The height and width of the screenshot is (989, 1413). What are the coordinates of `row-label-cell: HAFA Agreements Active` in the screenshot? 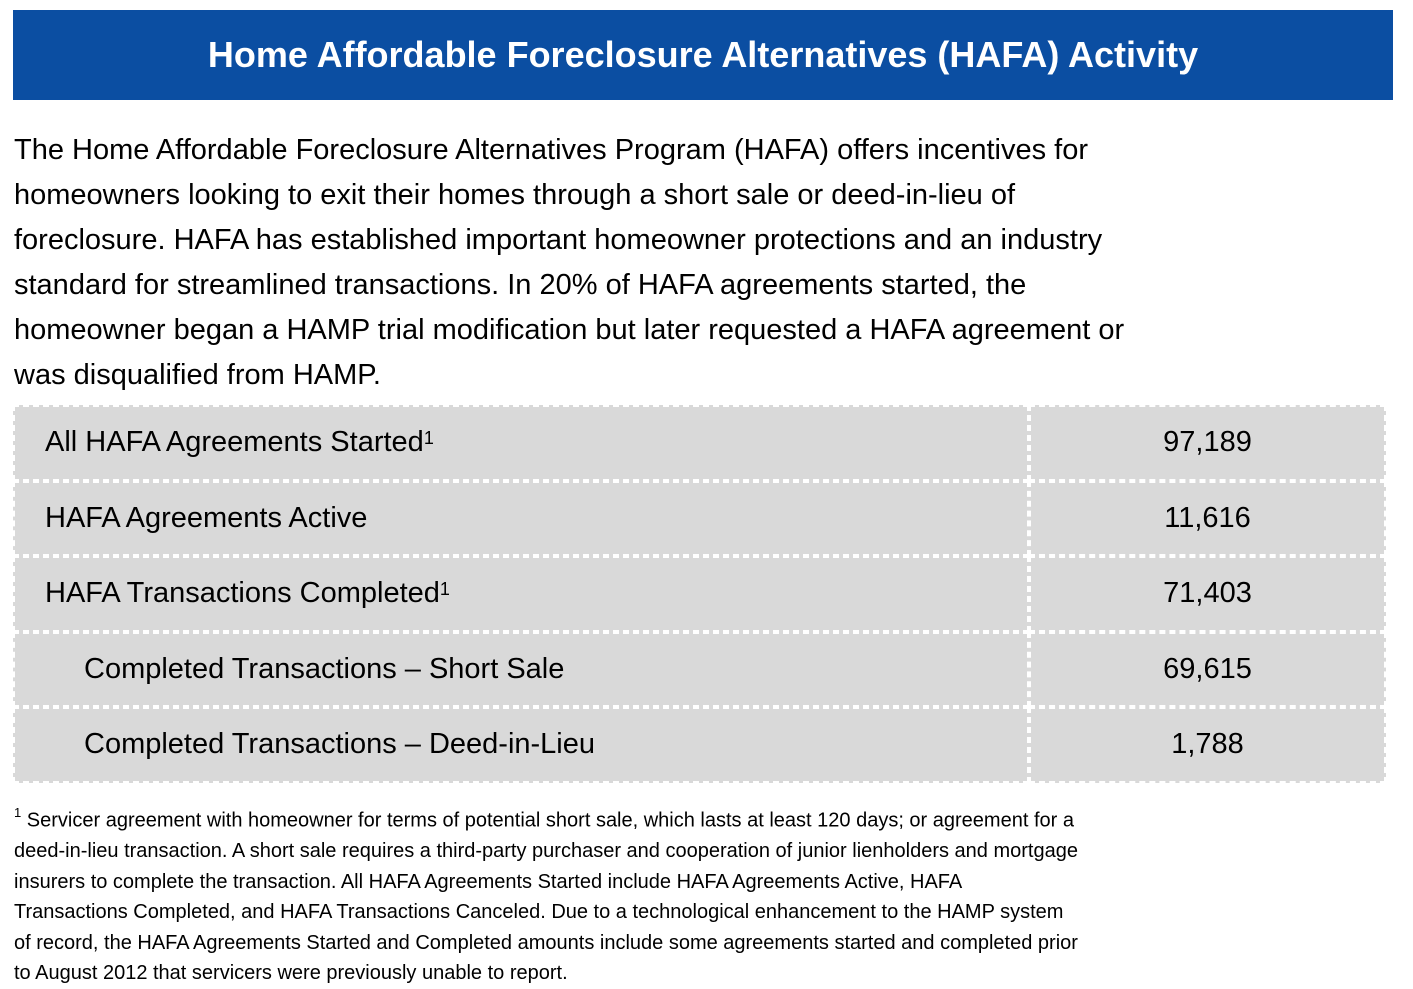 It's located at (521, 518).